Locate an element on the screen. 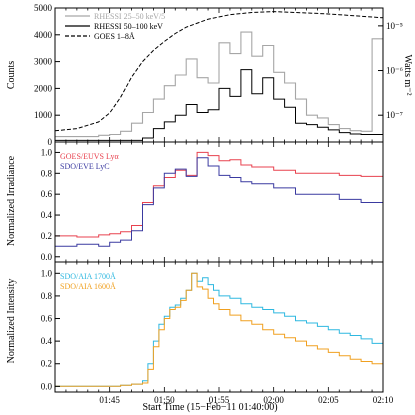 The height and width of the screenshot is (415, 415). panel3-ytick-5: 1.0 is located at coordinates (47, 273).